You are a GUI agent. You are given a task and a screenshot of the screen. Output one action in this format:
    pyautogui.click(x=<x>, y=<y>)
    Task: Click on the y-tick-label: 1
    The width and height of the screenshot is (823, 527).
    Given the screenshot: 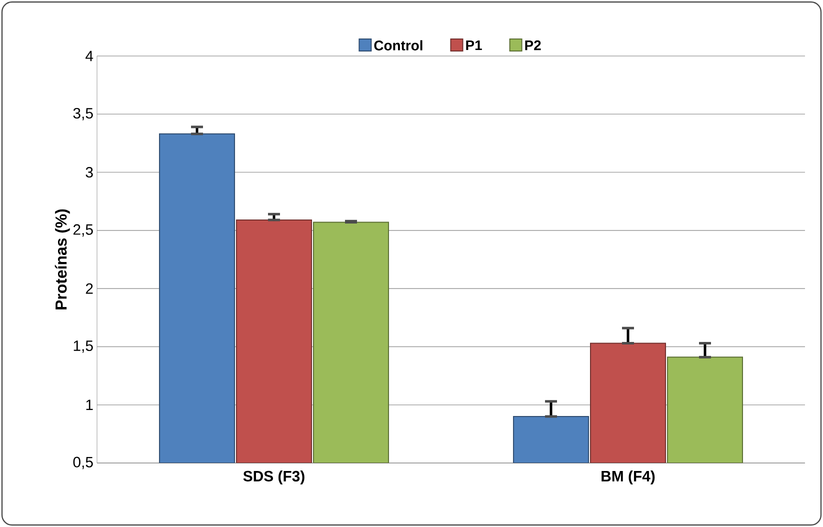 What is the action you would take?
    pyautogui.click(x=89, y=405)
    